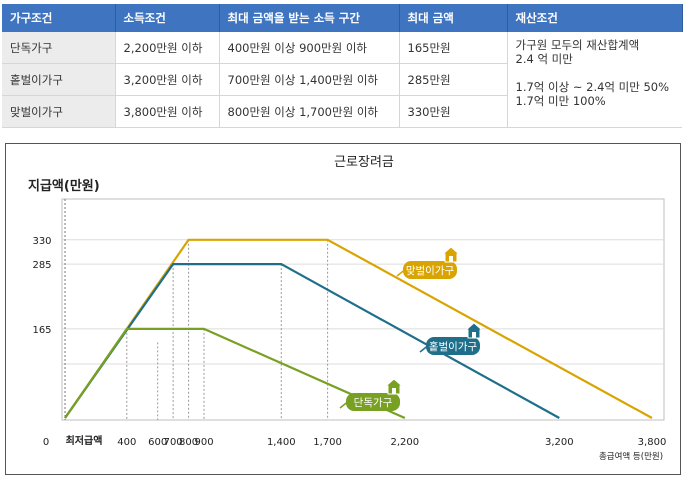 The width and height of the screenshot is (688, 479). Describe the element at coordinates (203, 442) in the screenshot. I see `x-tick-label: 900` at that location.